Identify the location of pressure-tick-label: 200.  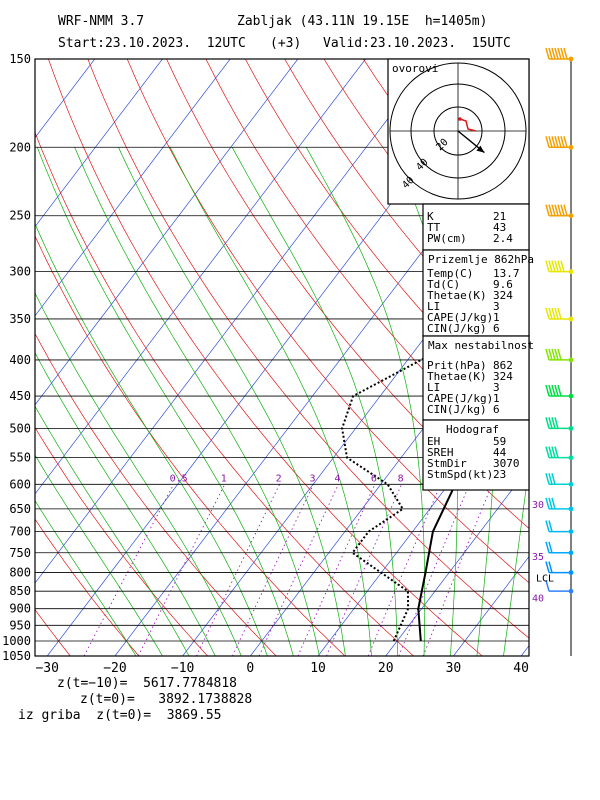
(20, 147).